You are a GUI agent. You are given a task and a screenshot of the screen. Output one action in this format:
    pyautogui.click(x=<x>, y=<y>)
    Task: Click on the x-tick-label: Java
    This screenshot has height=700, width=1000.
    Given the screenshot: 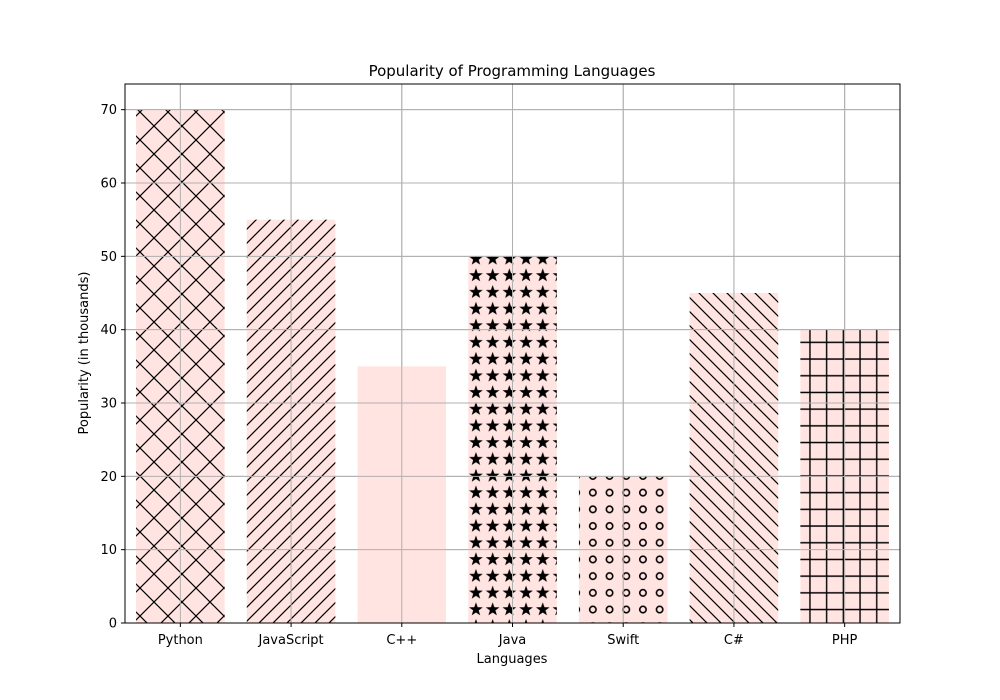 What is the action you would take?
    pyautogui.click(x=512, y=640)
    